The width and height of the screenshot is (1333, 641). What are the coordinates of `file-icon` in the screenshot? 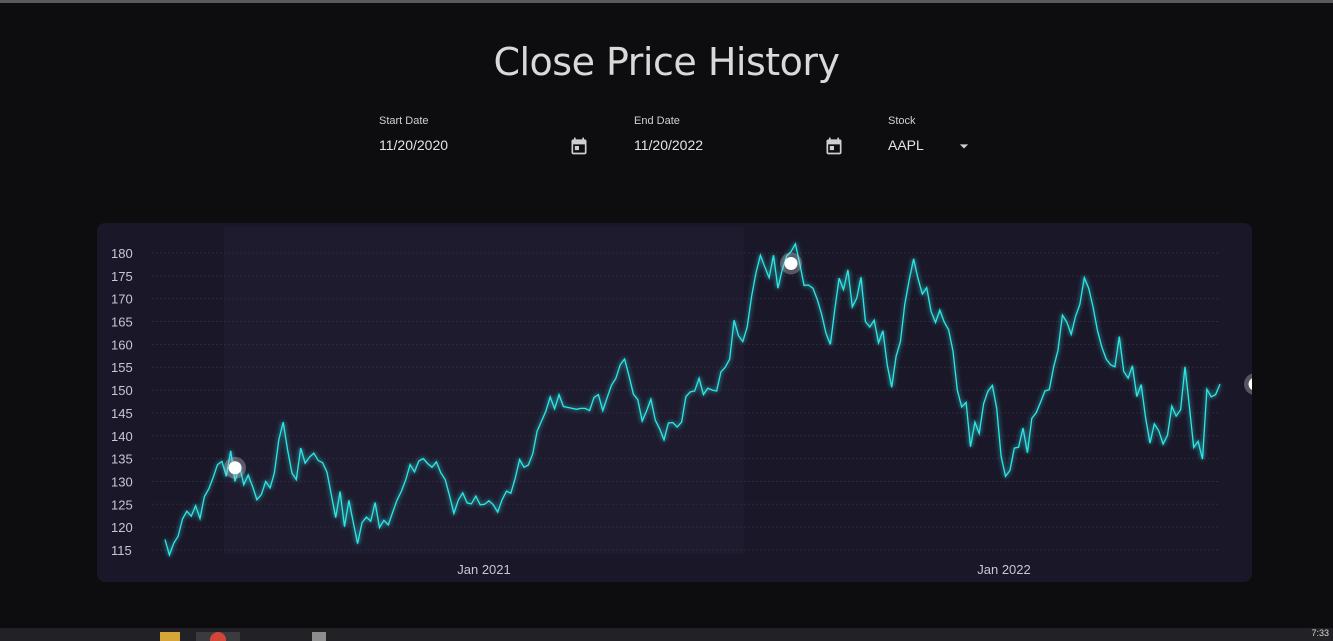 It's located at (319, 636).